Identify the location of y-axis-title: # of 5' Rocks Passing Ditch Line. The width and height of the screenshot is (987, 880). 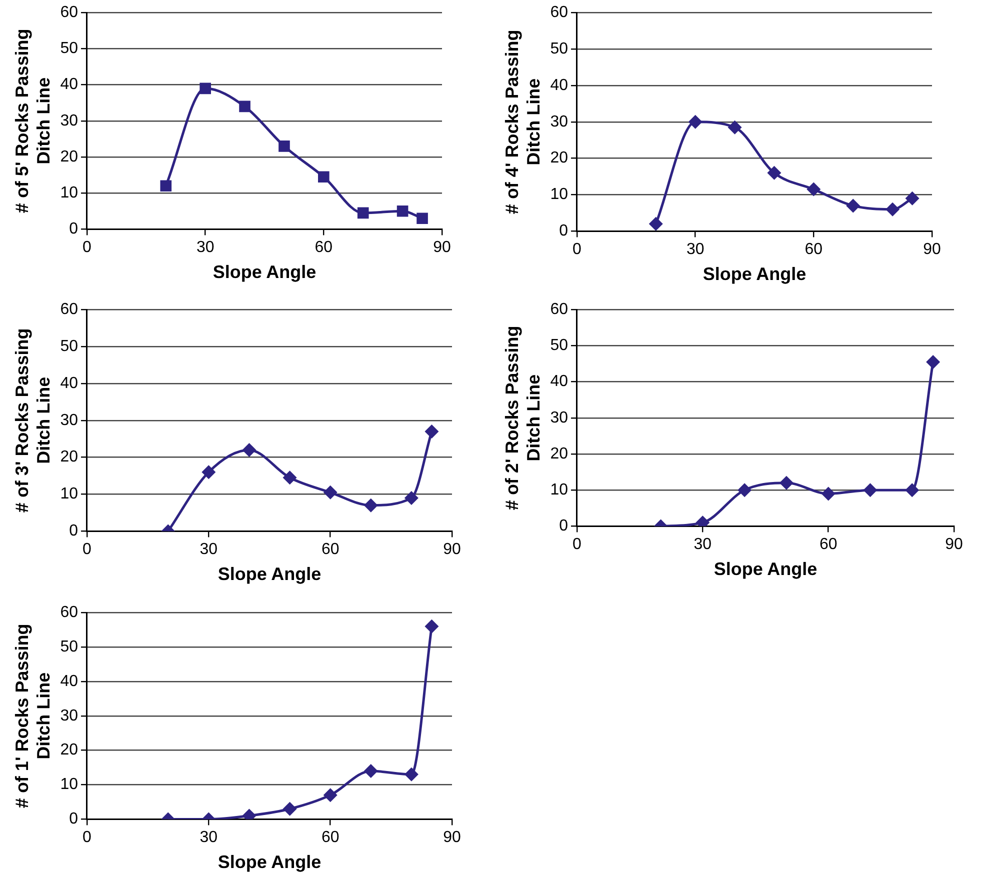
(33, 121).